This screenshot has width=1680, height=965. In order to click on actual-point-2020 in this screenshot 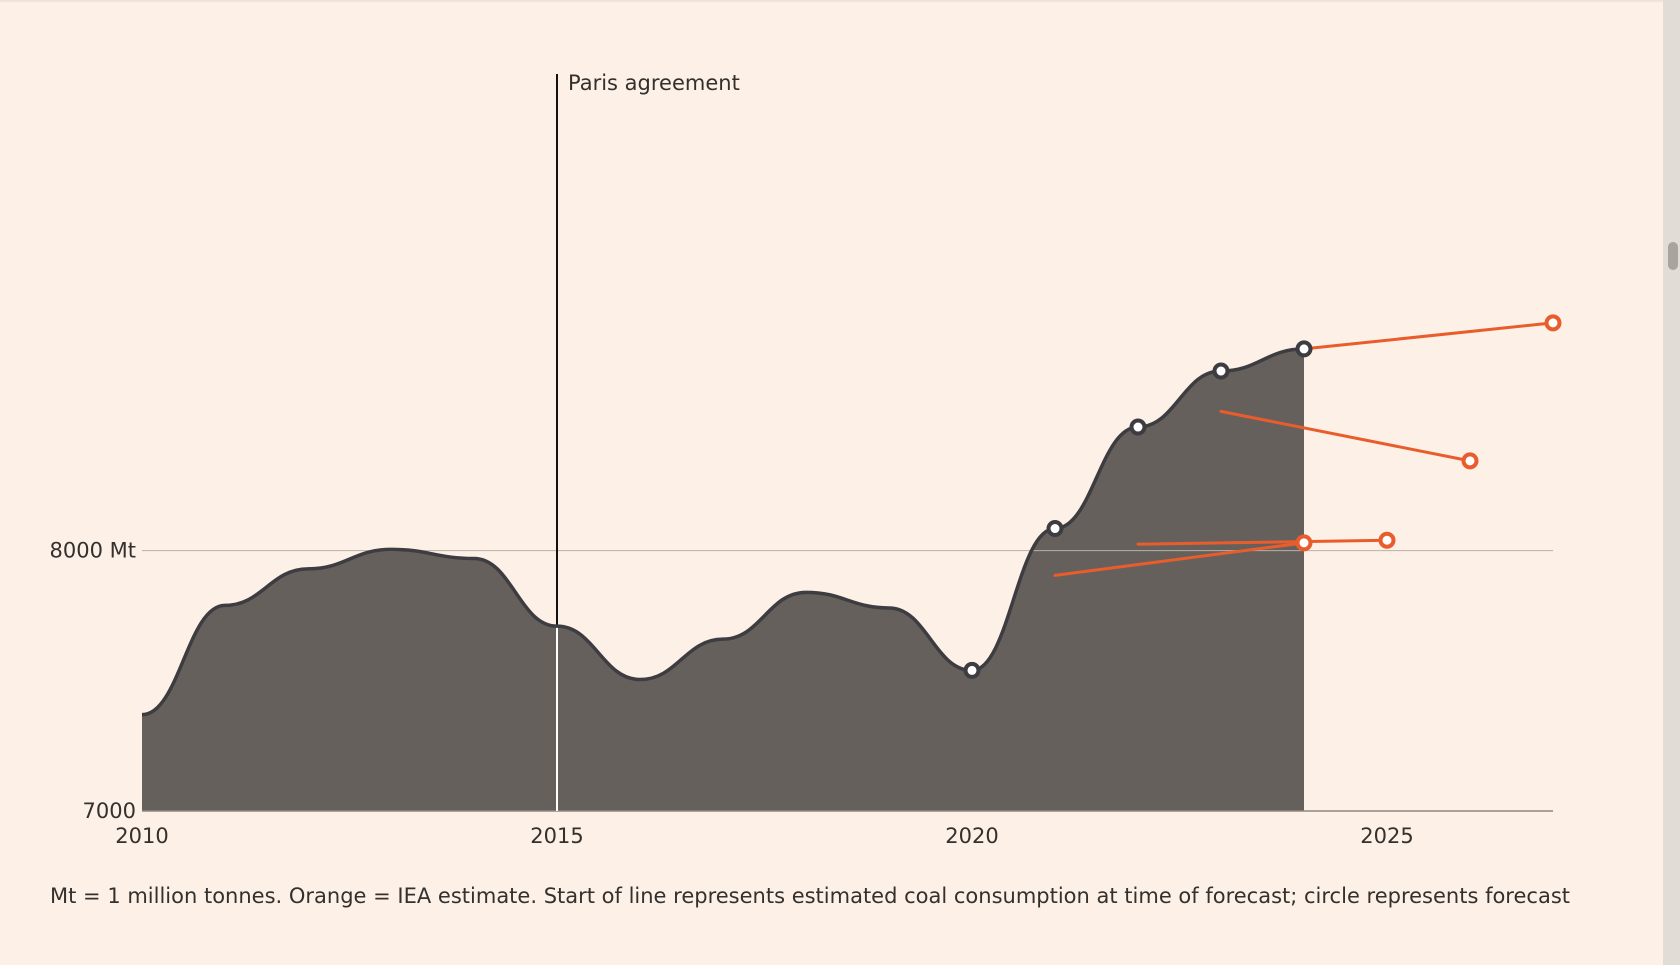, I will do `click(972, 670)`.